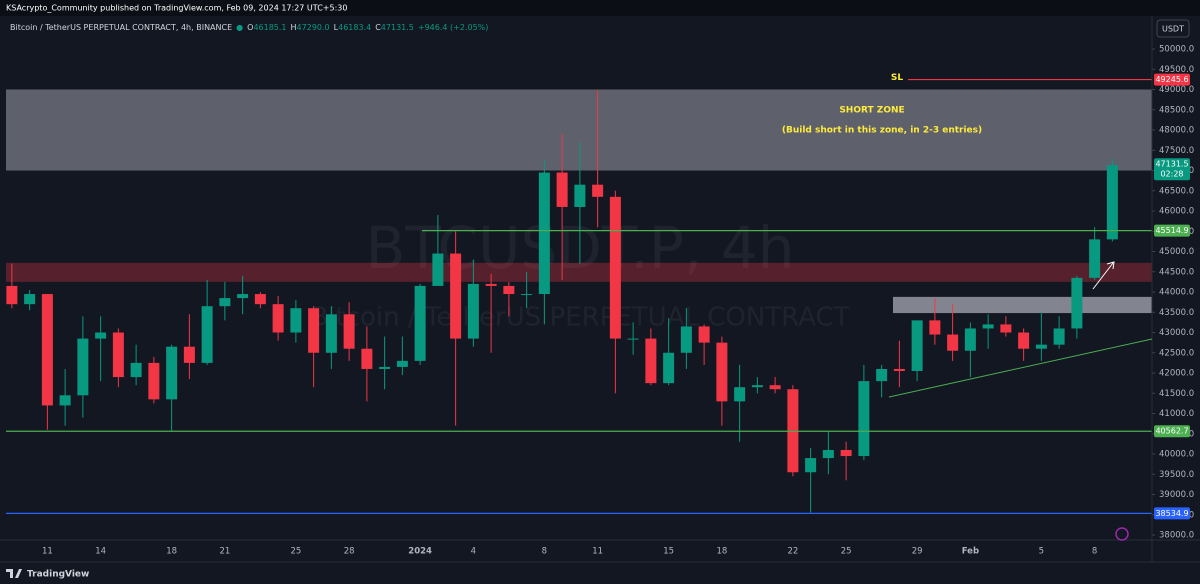  I want to click on x-tick-label: 29, so click(917, 552).